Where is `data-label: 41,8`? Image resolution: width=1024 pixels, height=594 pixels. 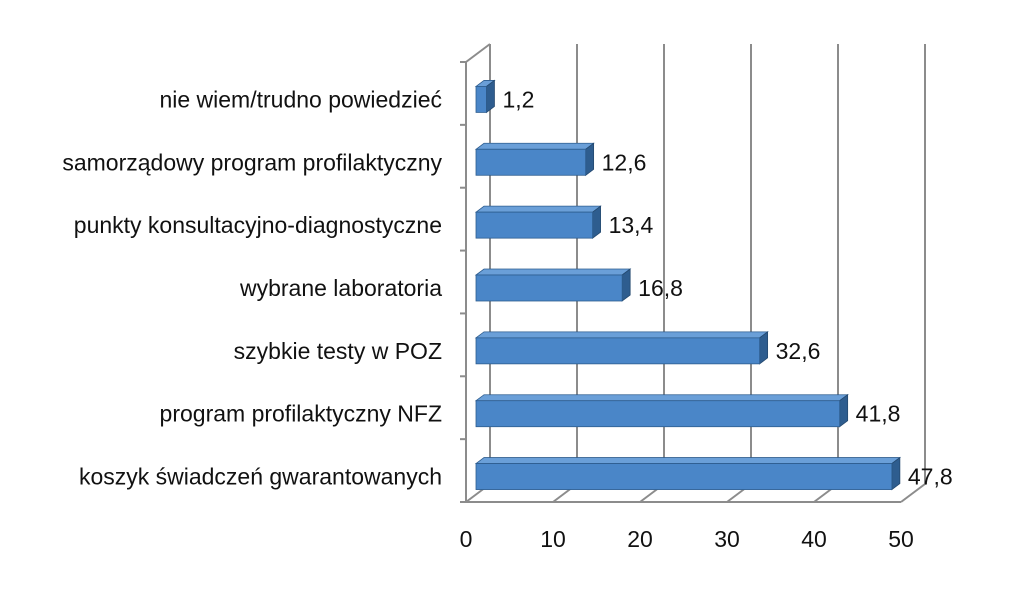 data-label: 41,8 is located at coordinates (878, 414).